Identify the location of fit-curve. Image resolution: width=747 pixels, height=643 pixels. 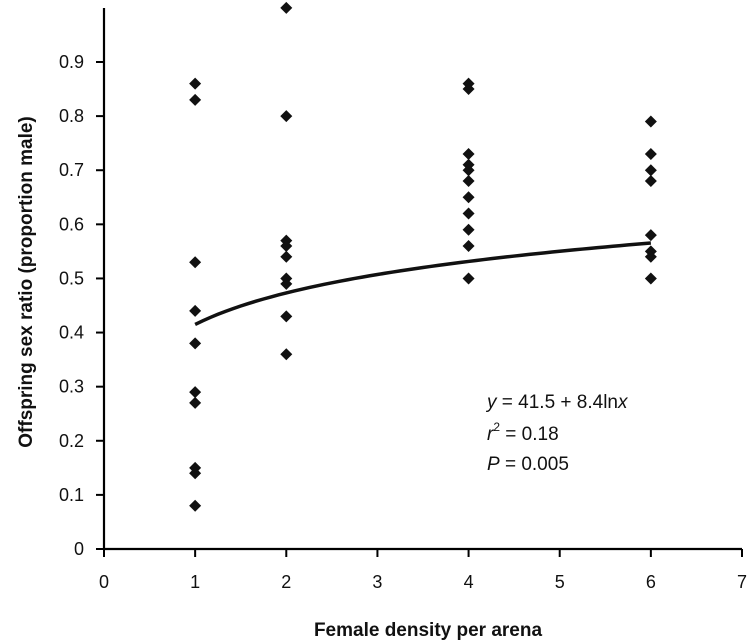
(423, 284).